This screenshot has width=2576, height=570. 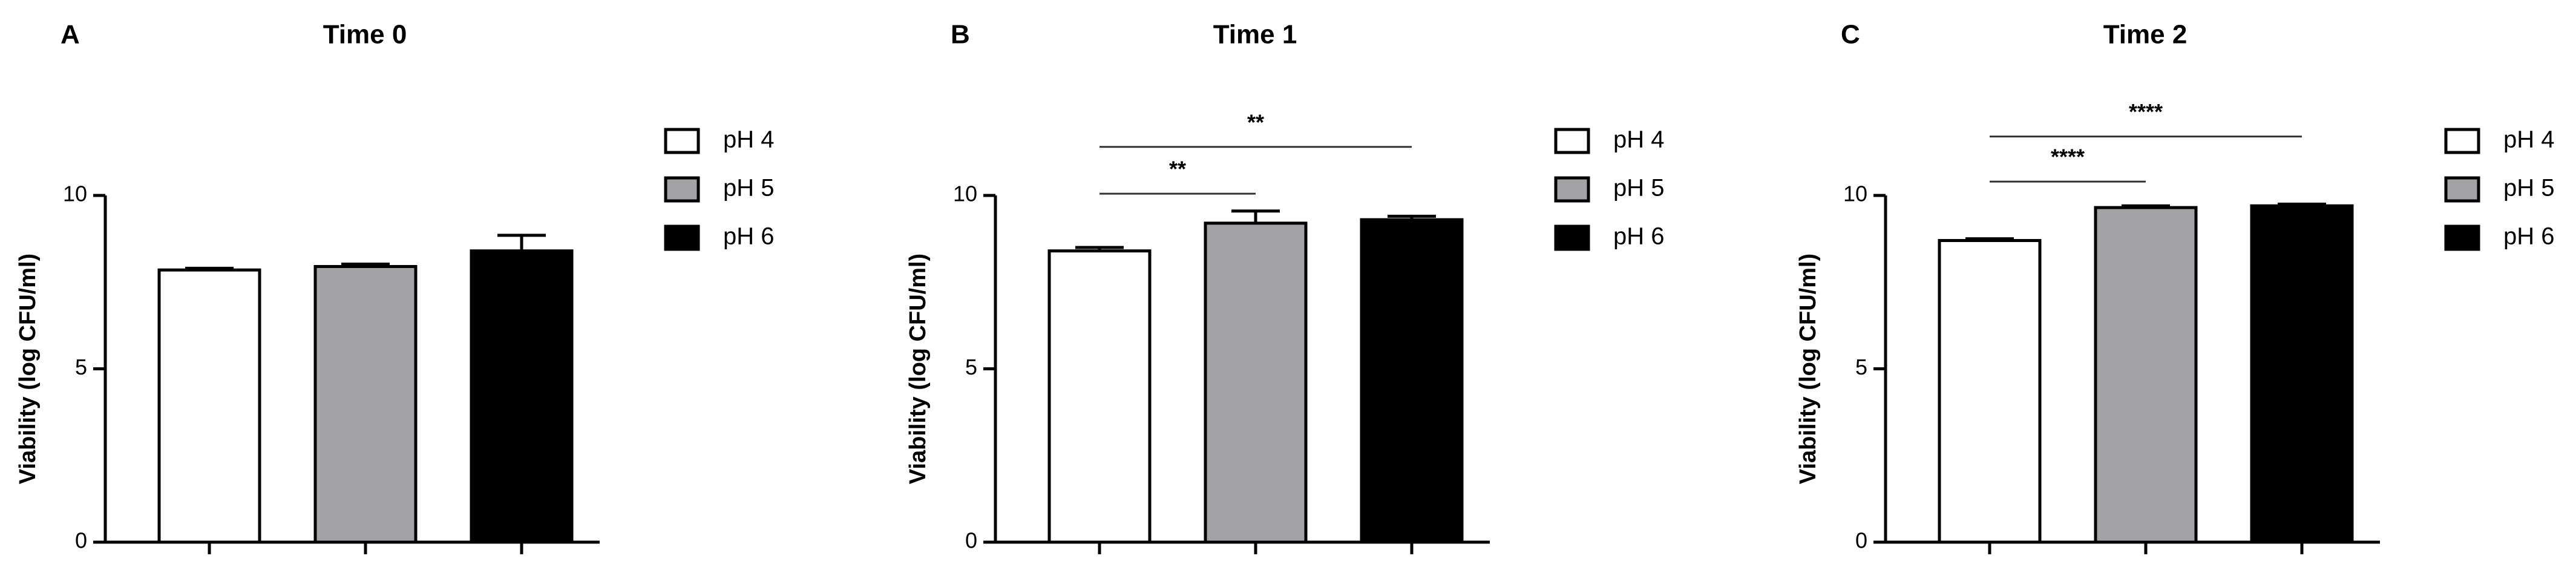 I want to click on chart-title: Time 1, so click(x=1255, y=35).